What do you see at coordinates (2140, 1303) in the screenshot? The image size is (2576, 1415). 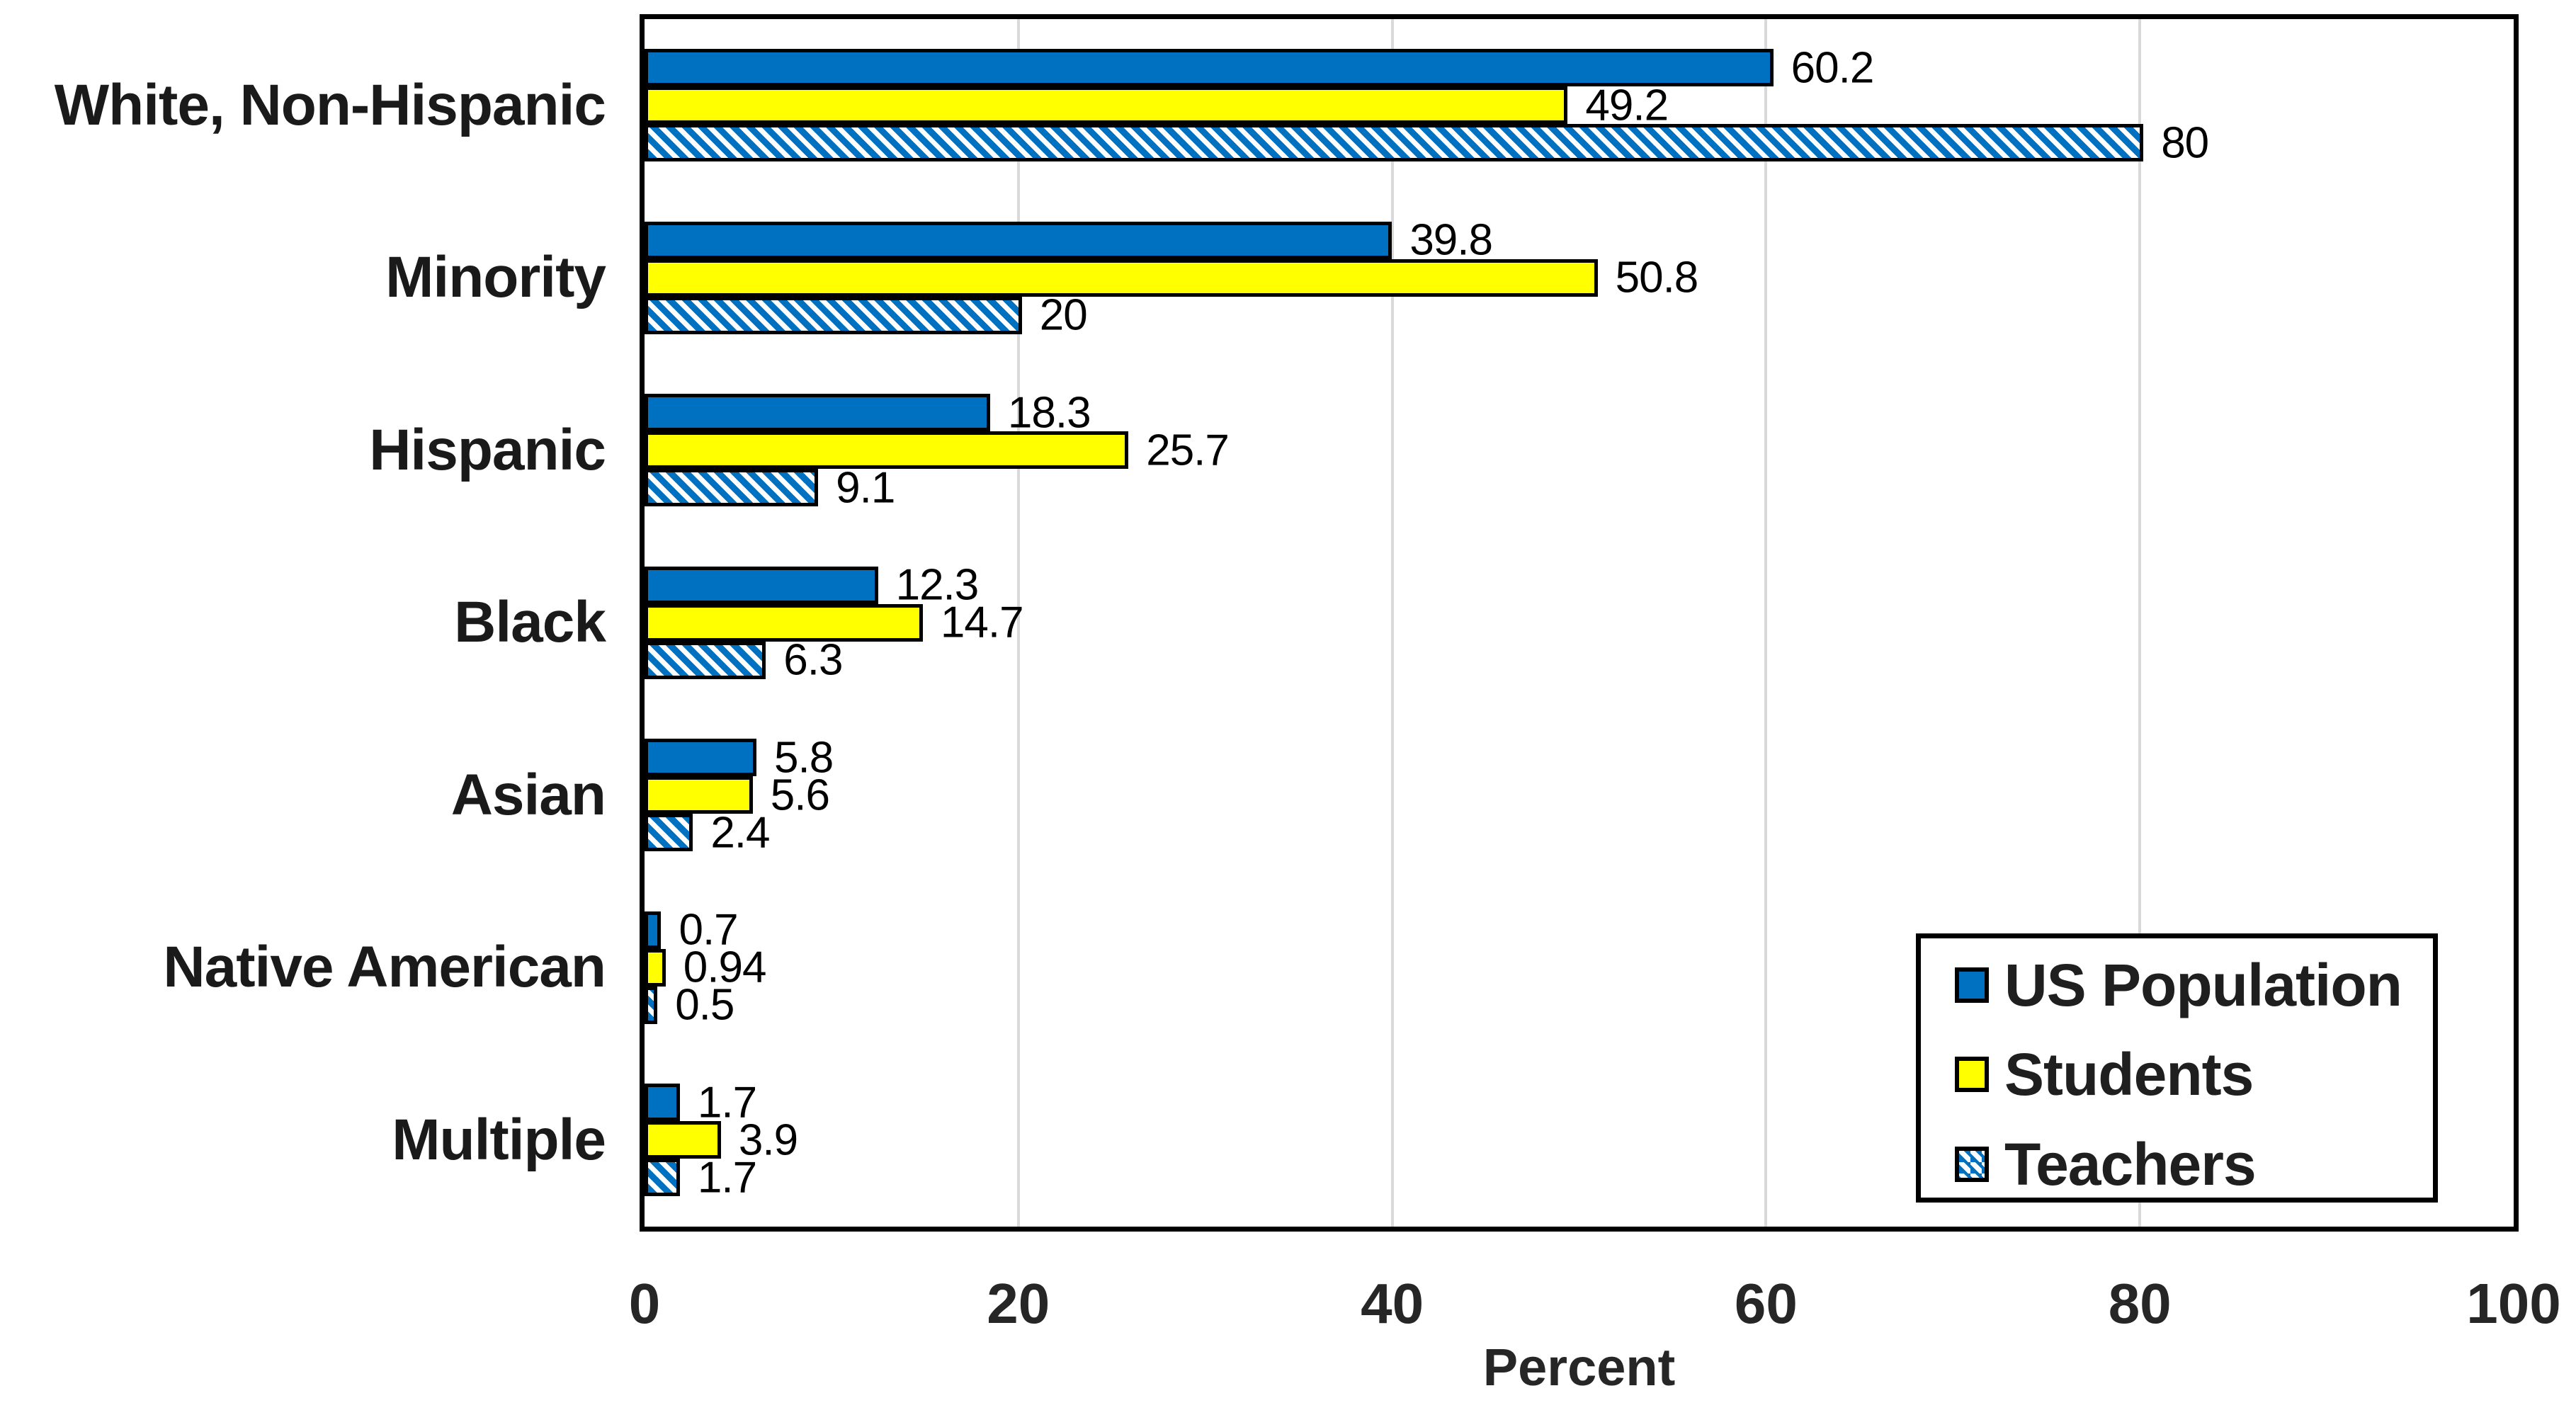 I see `x-tick-80: 80` at bounding box center [2140, 1303].